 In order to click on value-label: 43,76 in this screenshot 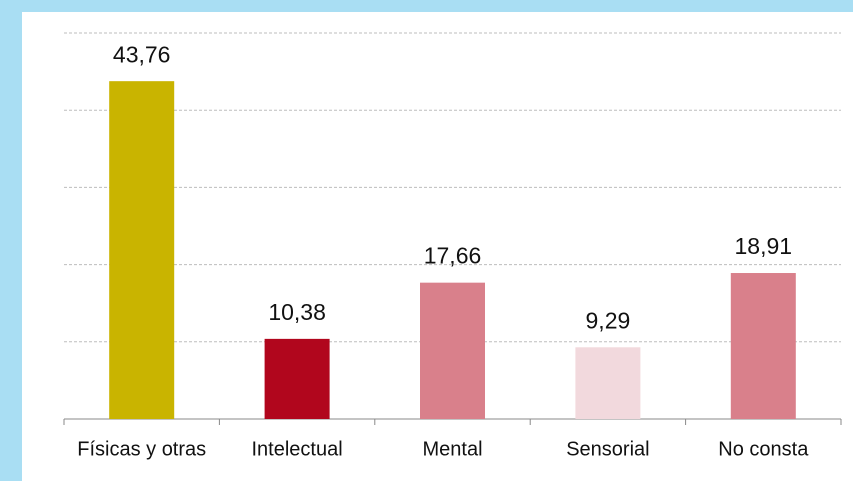, I will do `click(142, 54)`.